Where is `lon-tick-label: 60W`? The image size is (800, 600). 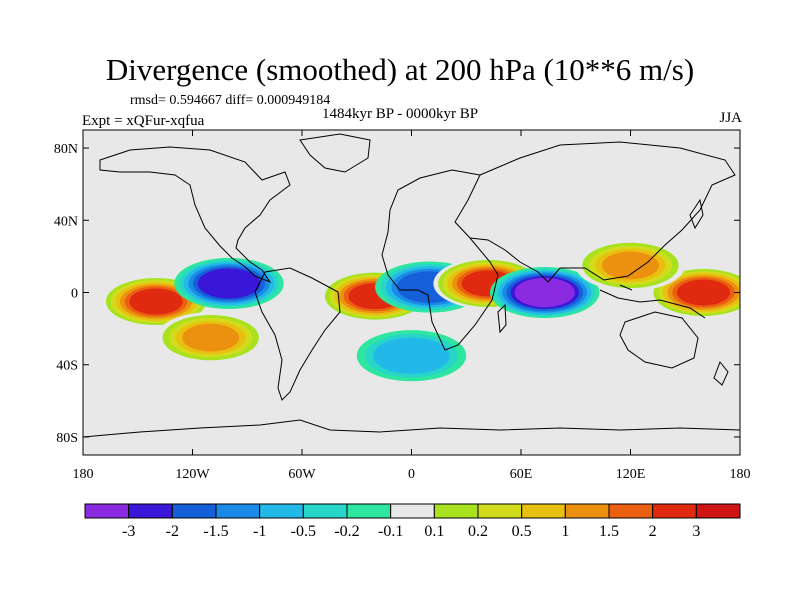 lon-tick-label: 60W is located at coordinates (302, 474).